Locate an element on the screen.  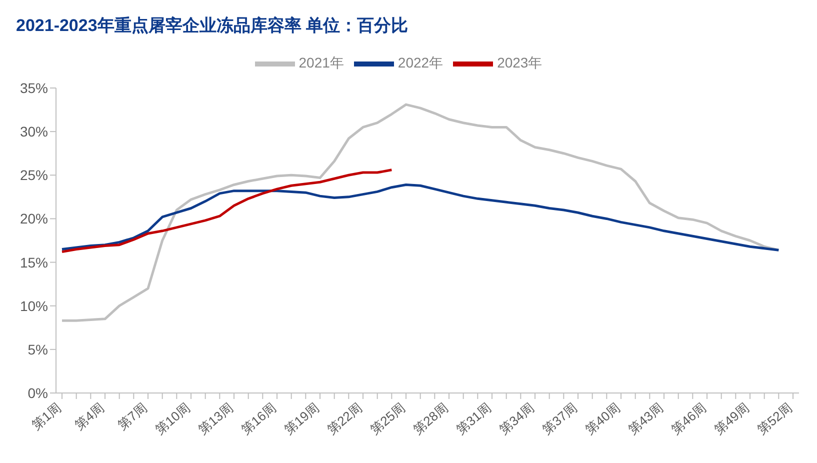
y-tick-label: 30% is located at coordinates (34, 132).